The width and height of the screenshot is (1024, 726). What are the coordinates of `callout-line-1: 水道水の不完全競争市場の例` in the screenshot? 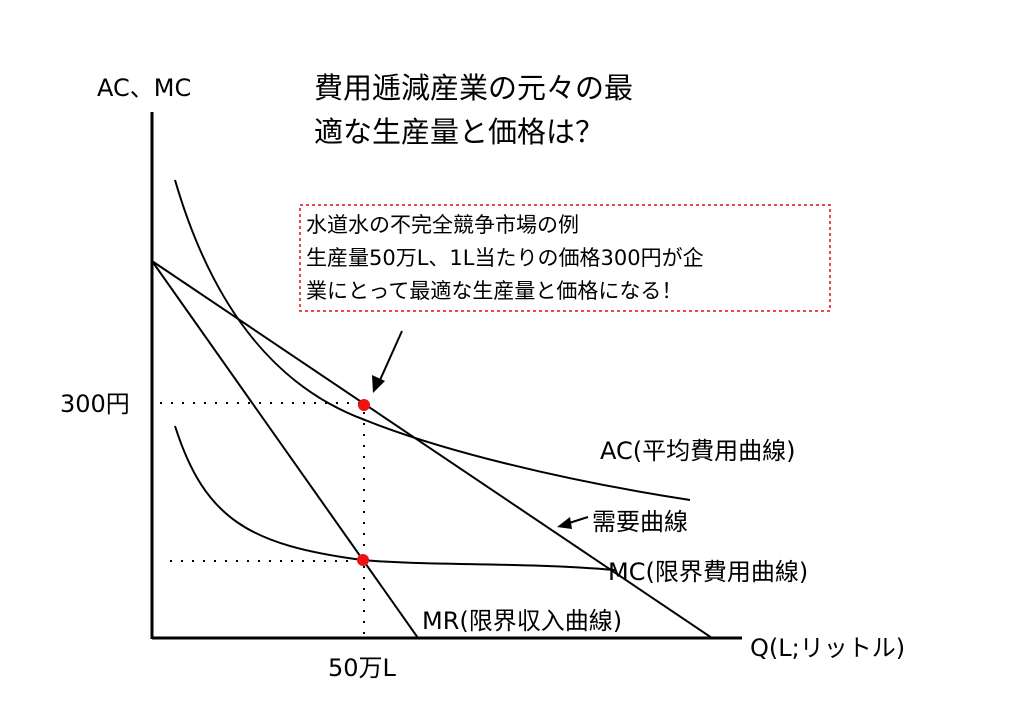 It's located at (442, 225).